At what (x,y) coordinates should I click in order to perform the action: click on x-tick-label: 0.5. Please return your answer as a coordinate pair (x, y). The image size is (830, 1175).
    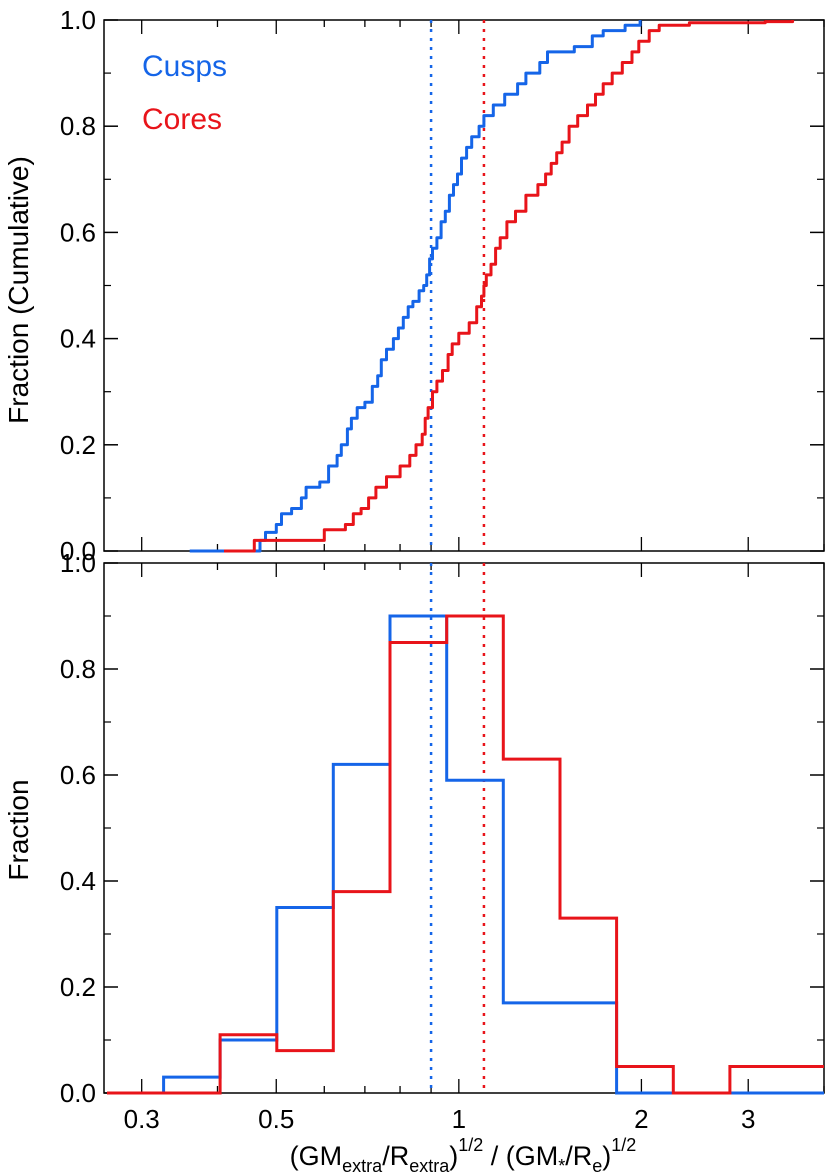
    Looking at the image, I should click on (276, 1119).